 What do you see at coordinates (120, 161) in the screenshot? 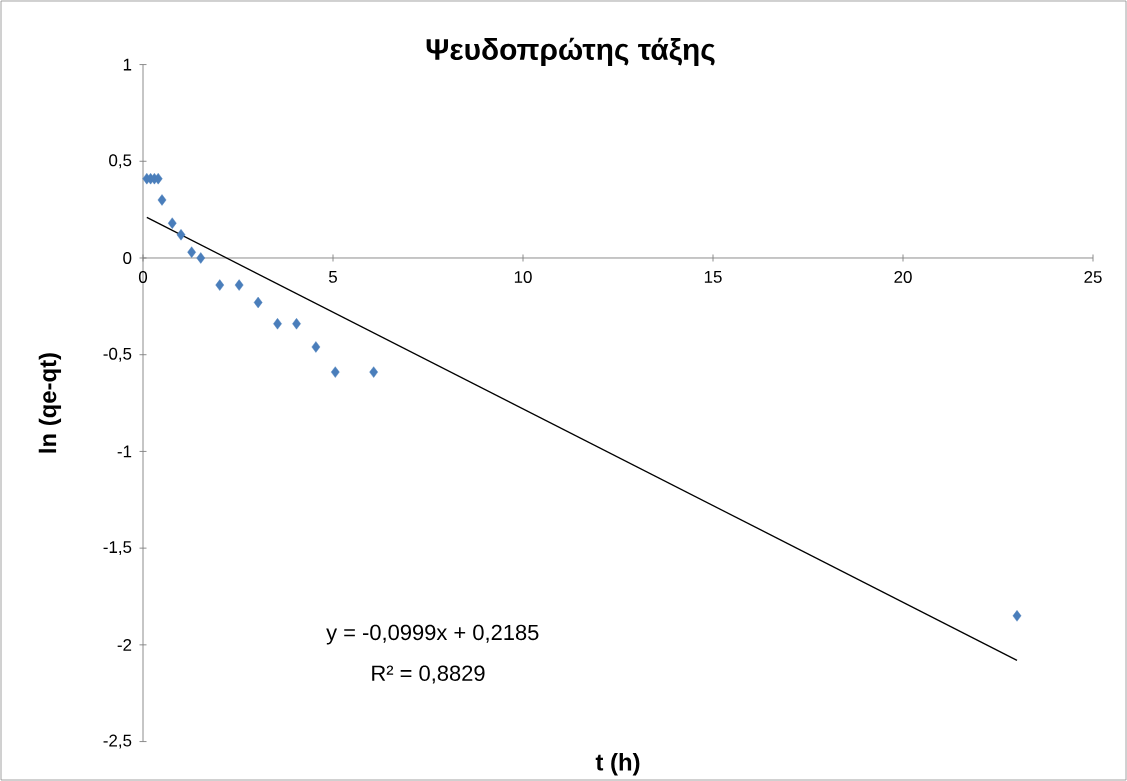
I see `y-tick-label: 0,5` at bounding box center [120, 161].